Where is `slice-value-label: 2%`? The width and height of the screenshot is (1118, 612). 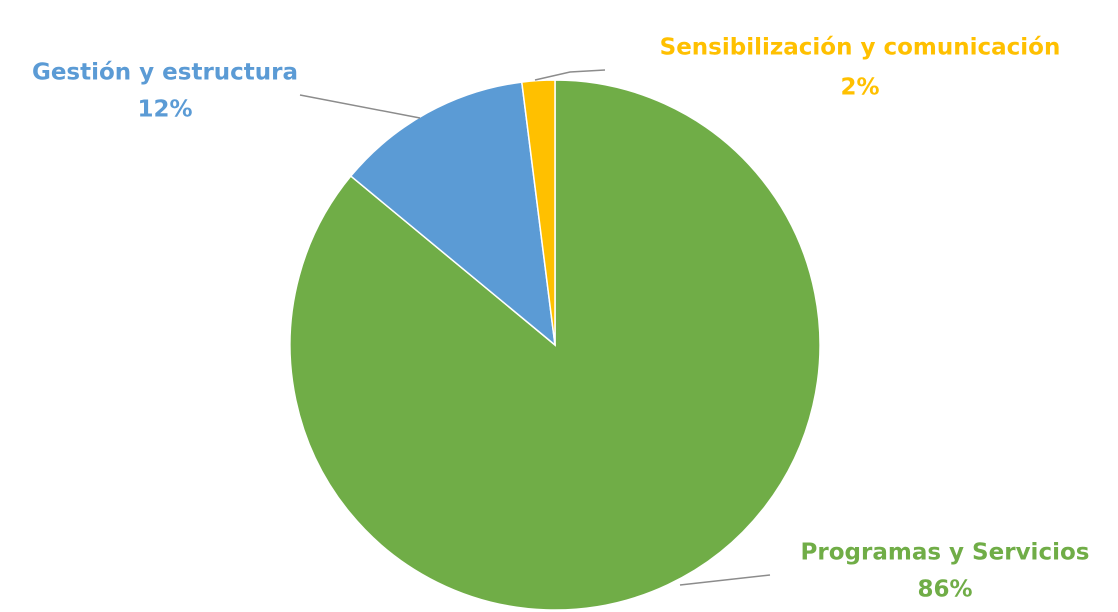 slice-value-label: 2% is located at coordinates (859, 88).